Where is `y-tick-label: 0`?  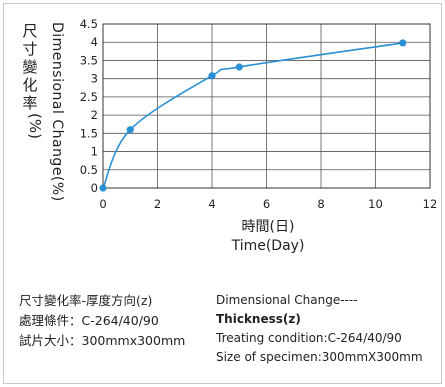 y-tick-label: 0 is located at coordinates (94, 188).